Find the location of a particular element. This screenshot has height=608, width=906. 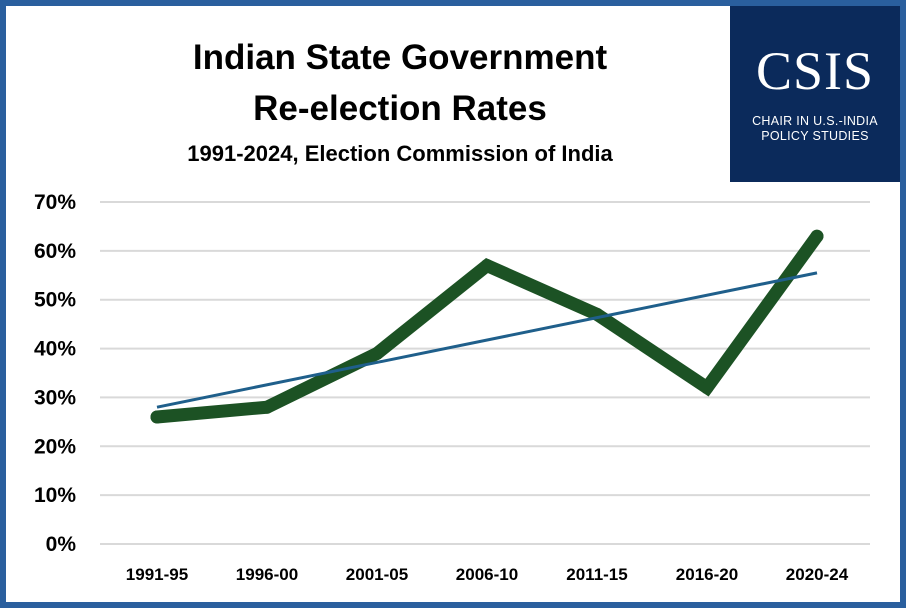

x-tick-label: 2011-15 is located at coordinates (596, 574).